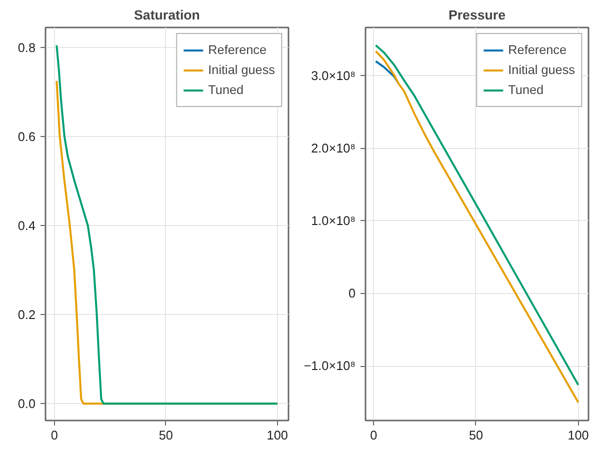  What do you see at coordinates (330, 366) in the screenshot?
I see `y-tick-label: −1.0×10⁸` at bounding box center [330, 366].